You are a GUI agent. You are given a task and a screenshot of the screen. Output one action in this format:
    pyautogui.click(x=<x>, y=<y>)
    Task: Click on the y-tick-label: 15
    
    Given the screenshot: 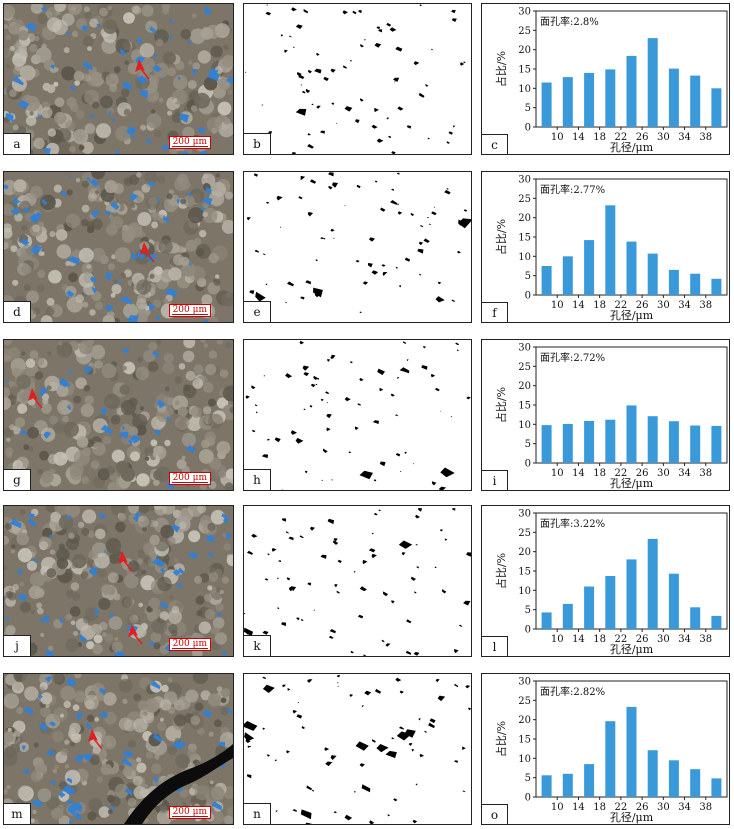 What is the action you would take?
    pyautogui.click(x=524, y=406)
    